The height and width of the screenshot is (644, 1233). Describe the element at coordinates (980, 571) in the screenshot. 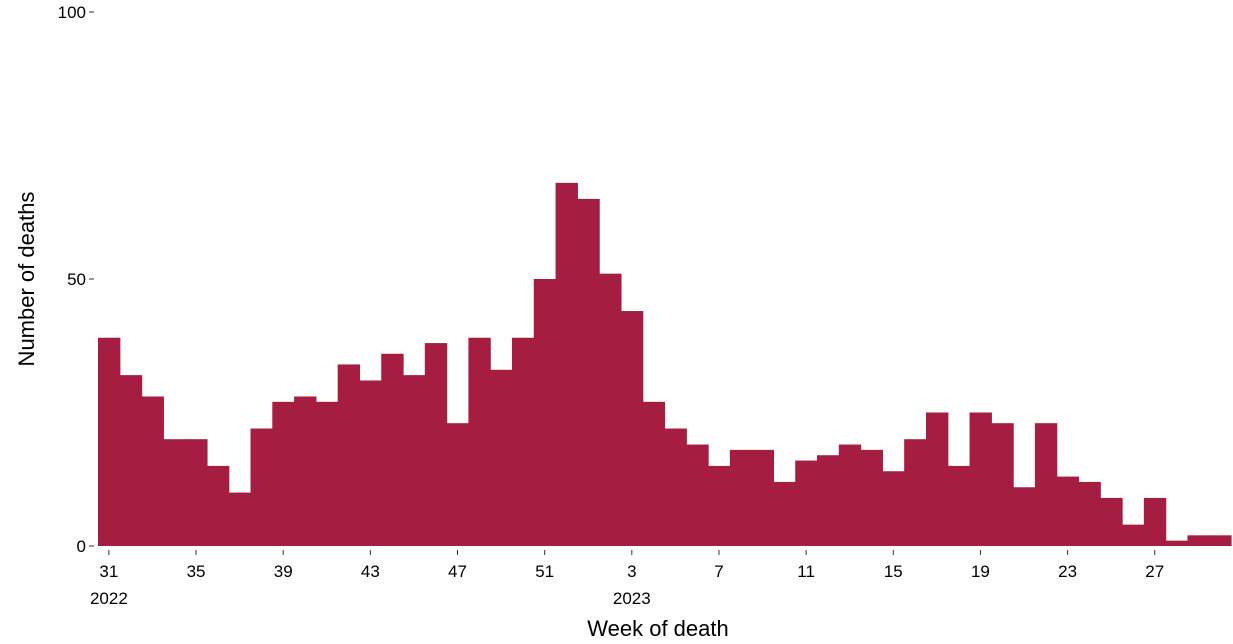

I see `x-tick-label: 19` at that location.